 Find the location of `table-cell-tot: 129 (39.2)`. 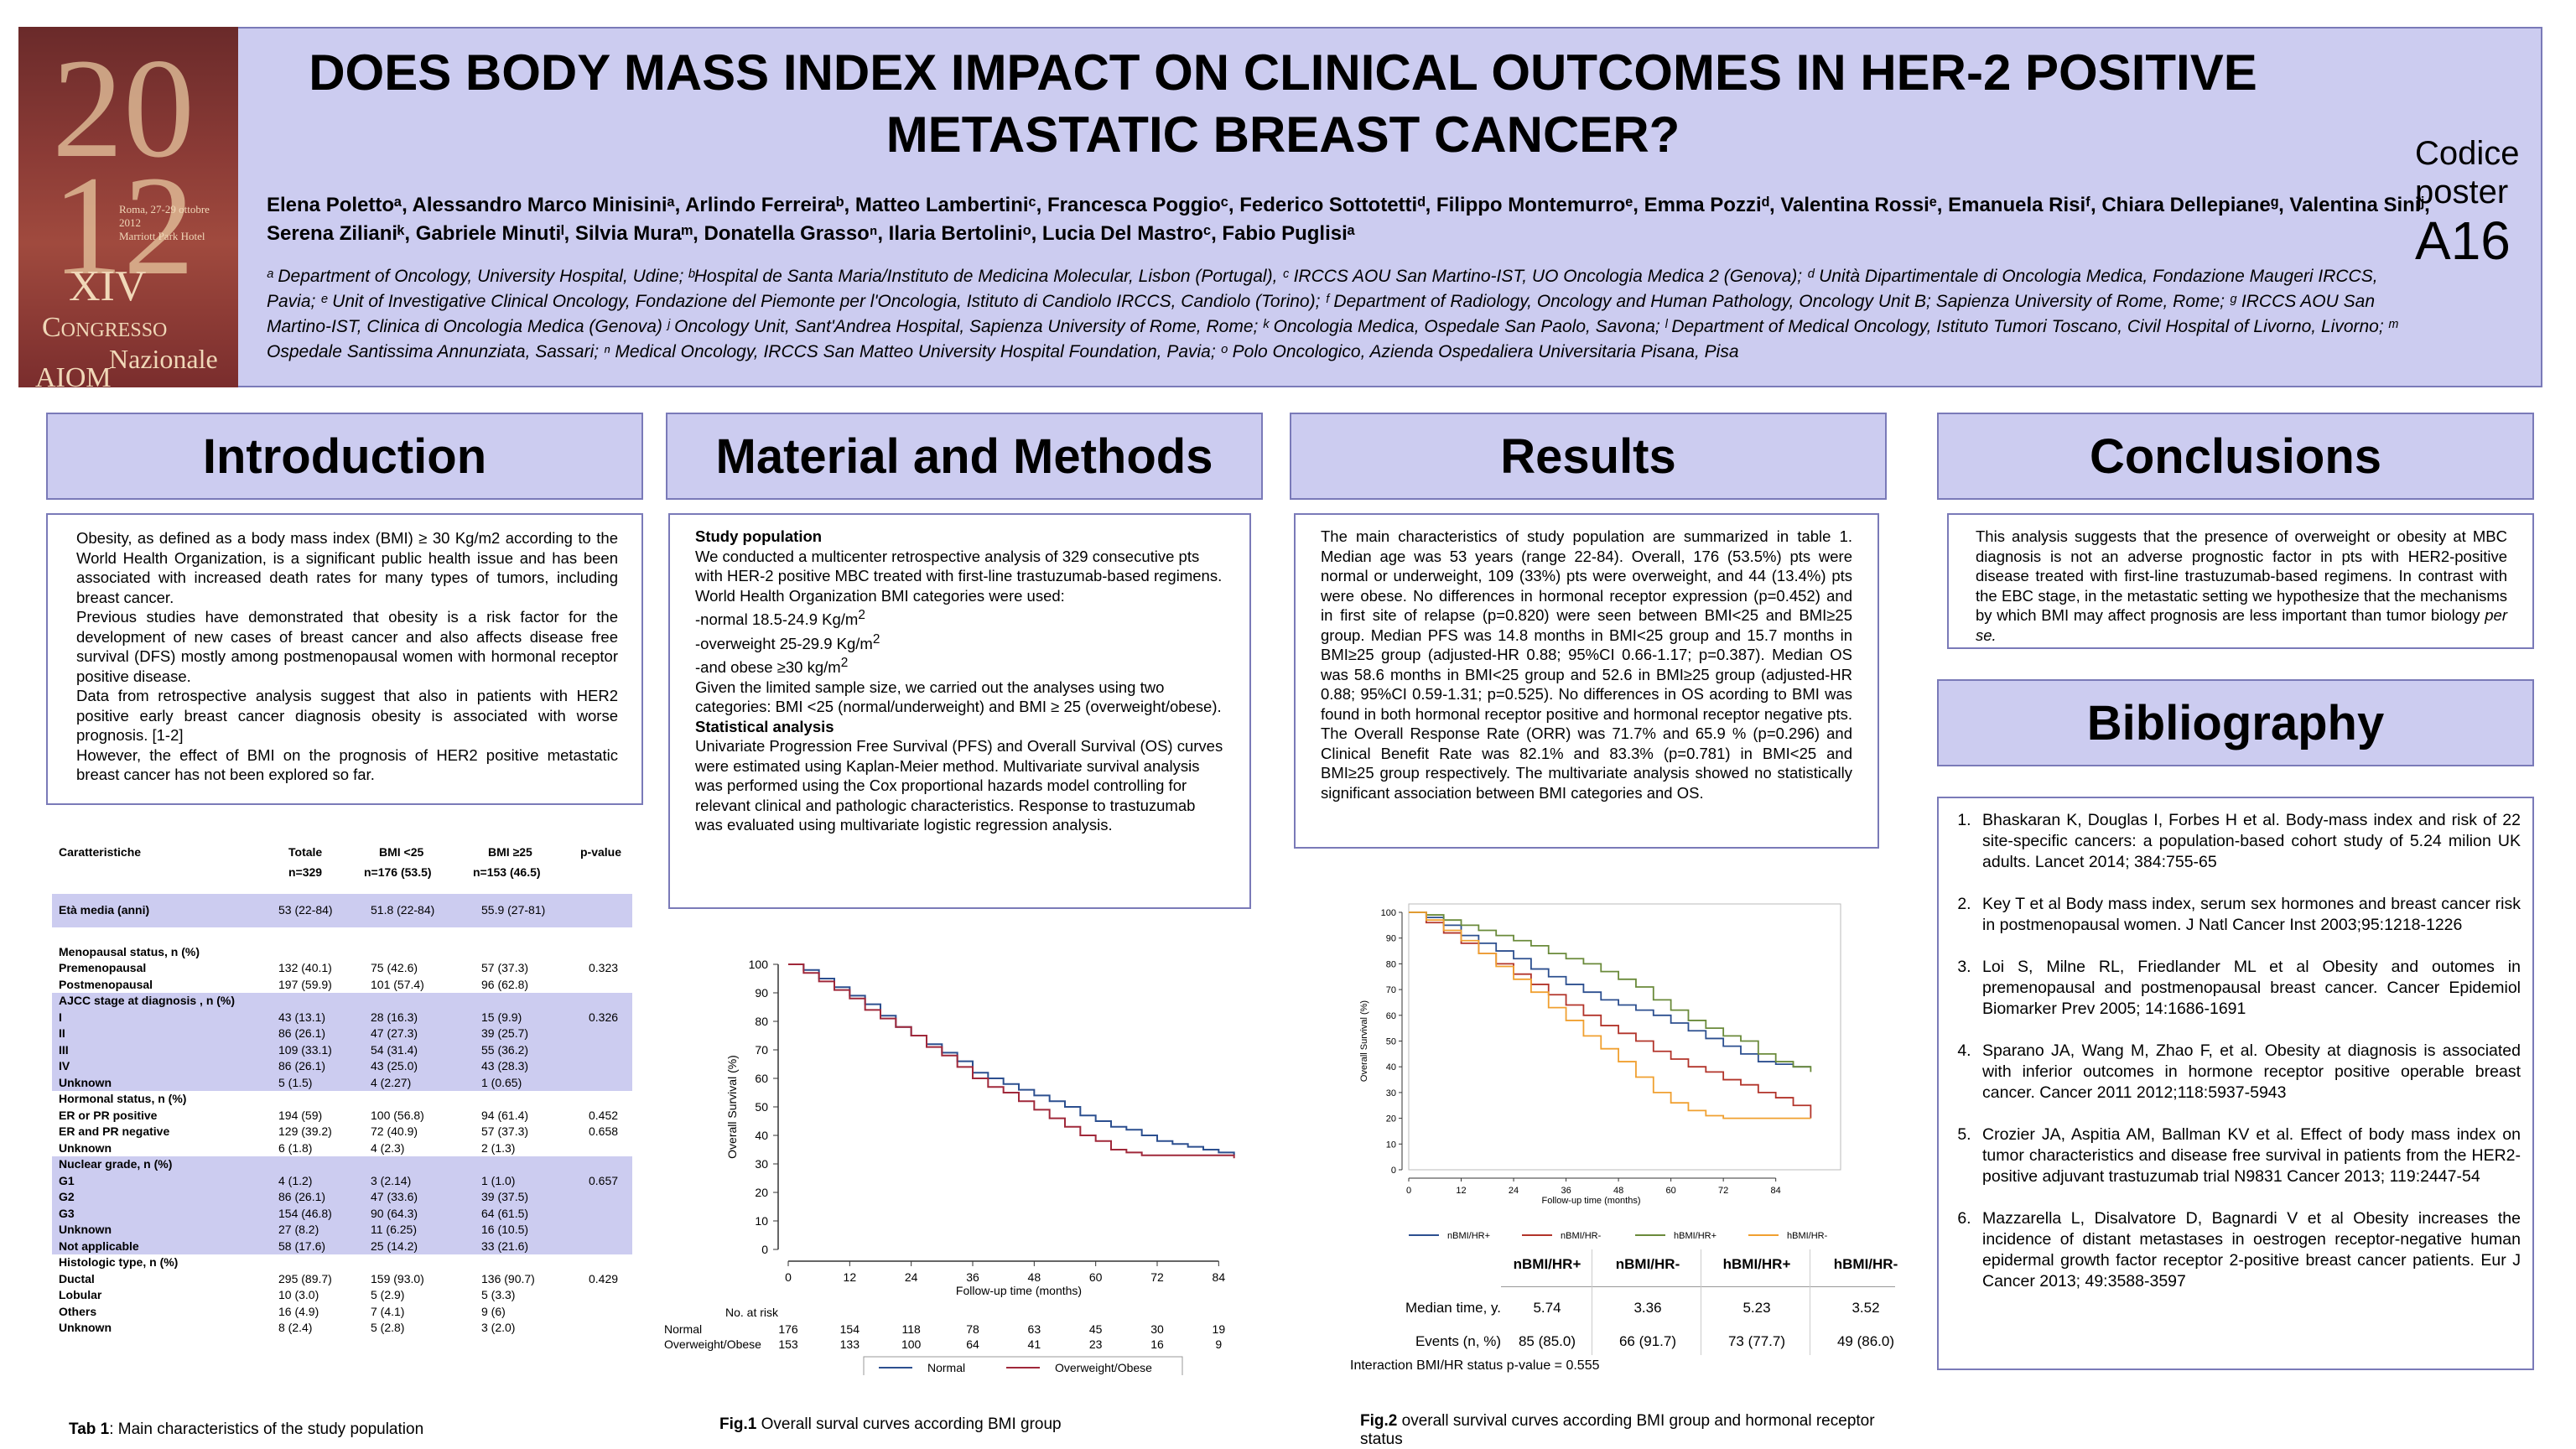

table-cell-tot: 129 (39.2) is located at coordinates (305, 1131).